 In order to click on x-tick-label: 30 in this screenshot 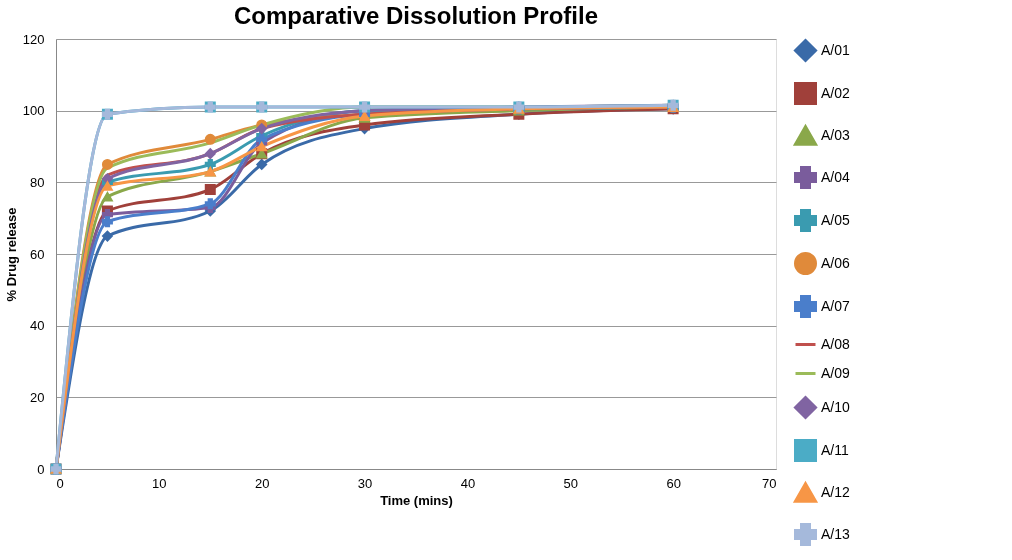, I will do `click(365, 483)`.